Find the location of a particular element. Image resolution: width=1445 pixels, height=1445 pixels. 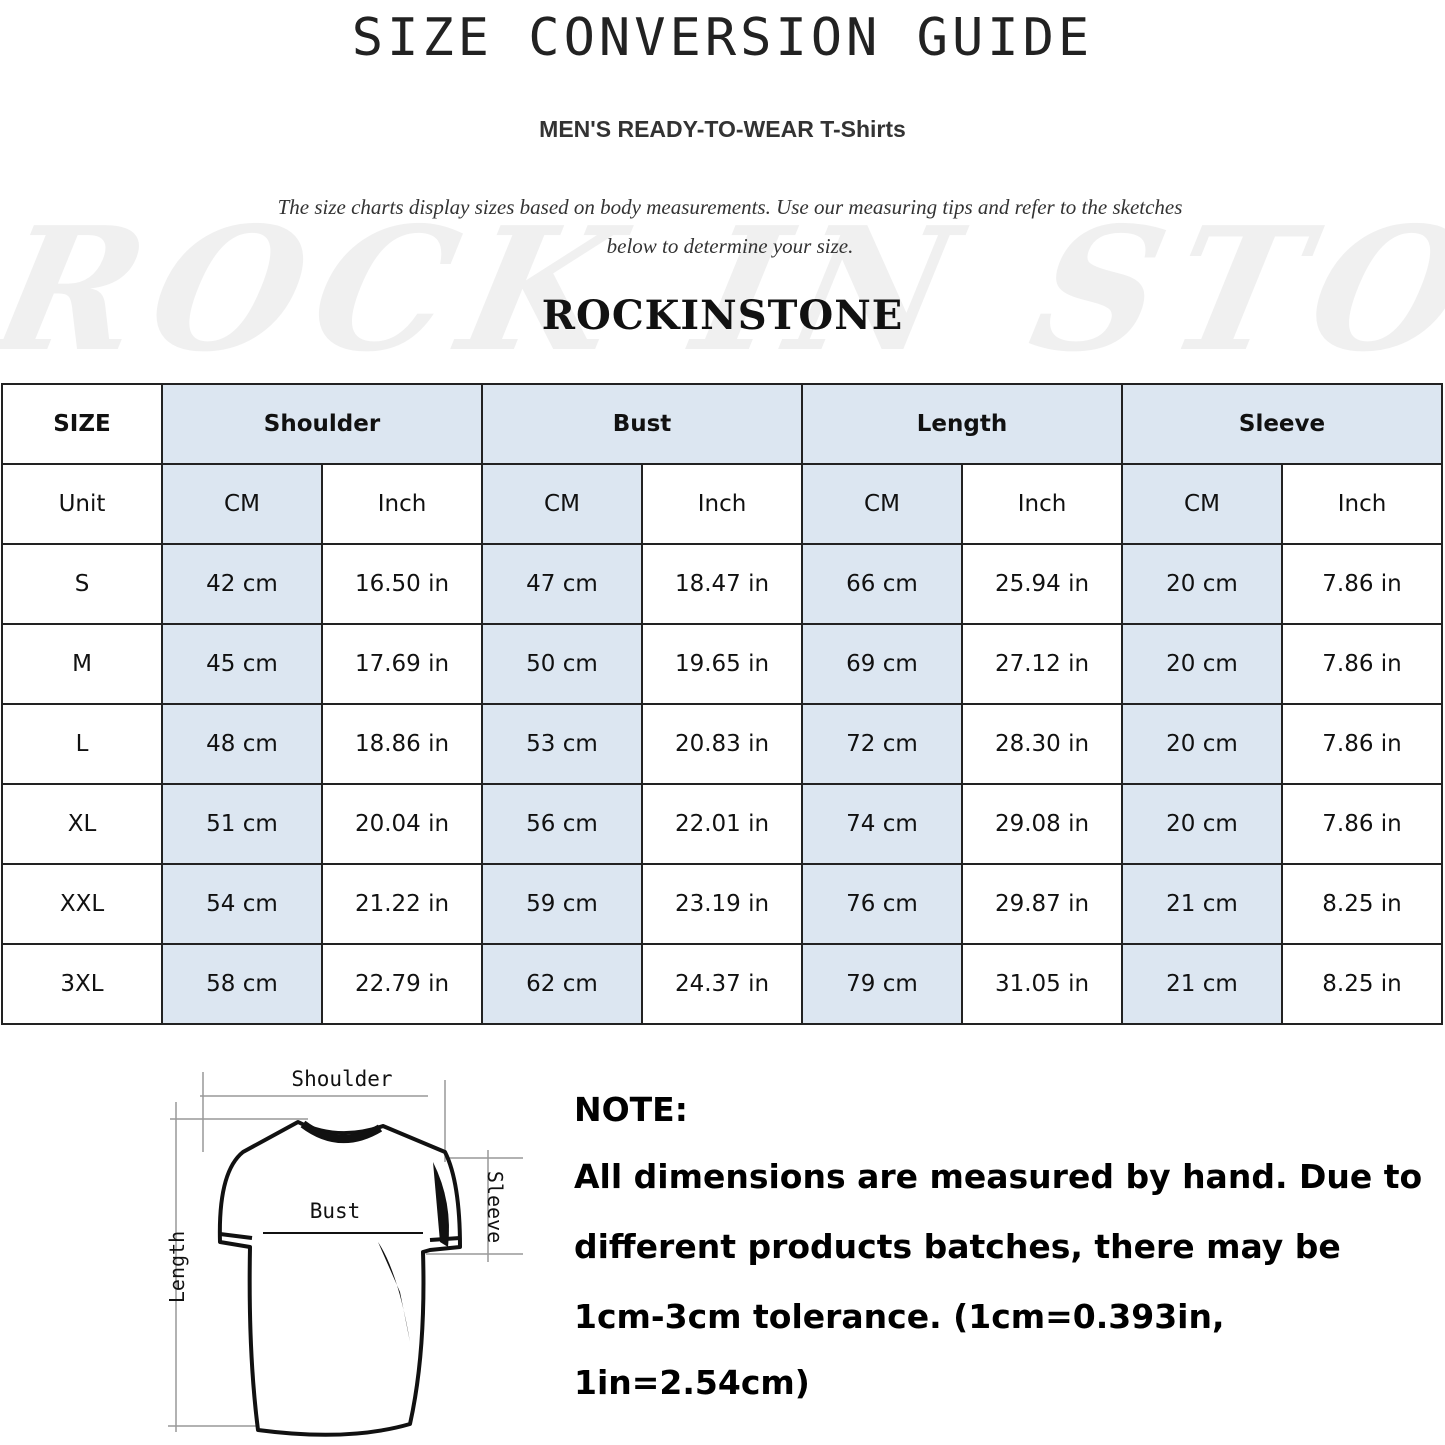

measurement-cell: 16.50 in is located at coordinates (402, 584).